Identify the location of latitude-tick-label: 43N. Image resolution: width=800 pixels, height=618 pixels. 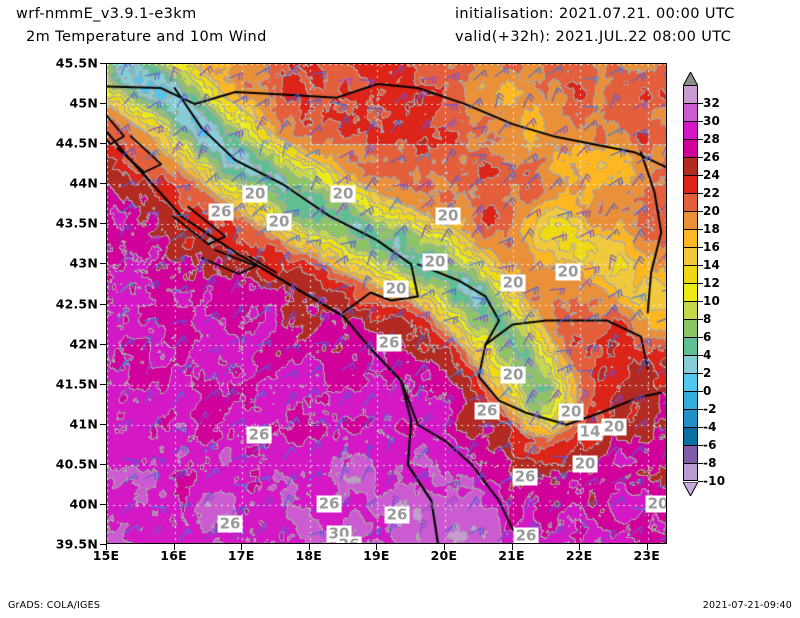
(83, 263).